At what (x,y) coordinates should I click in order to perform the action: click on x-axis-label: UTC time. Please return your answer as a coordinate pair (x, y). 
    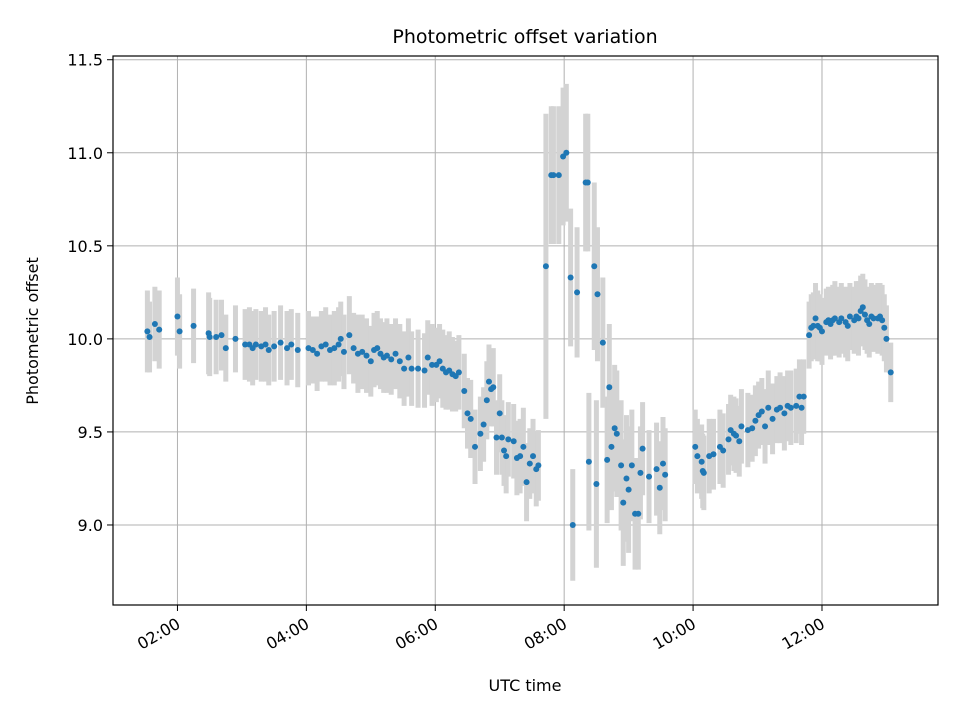
    Looking at the image, I should click on (525, 685).